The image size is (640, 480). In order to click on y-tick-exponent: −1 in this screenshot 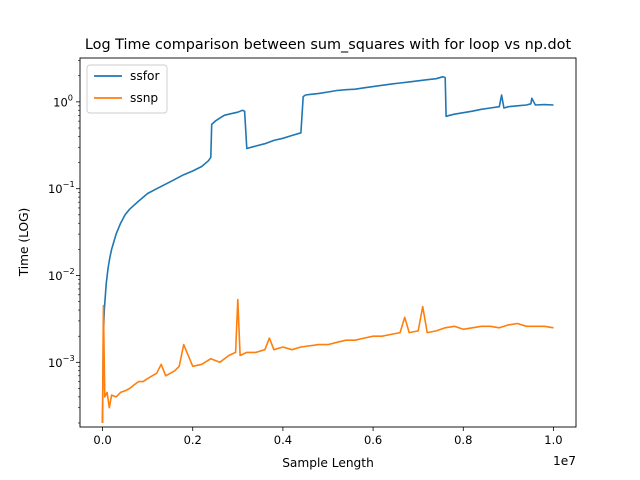, I will do `click(69, 184)`.